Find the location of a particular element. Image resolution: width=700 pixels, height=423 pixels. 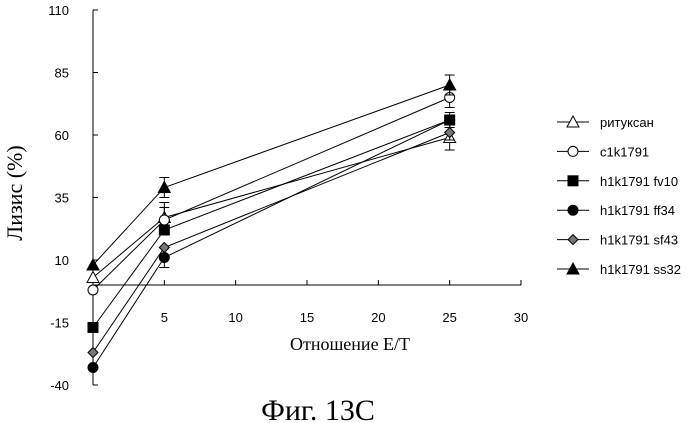

y-tick-label: 60 is located at coordinates (62, 135).